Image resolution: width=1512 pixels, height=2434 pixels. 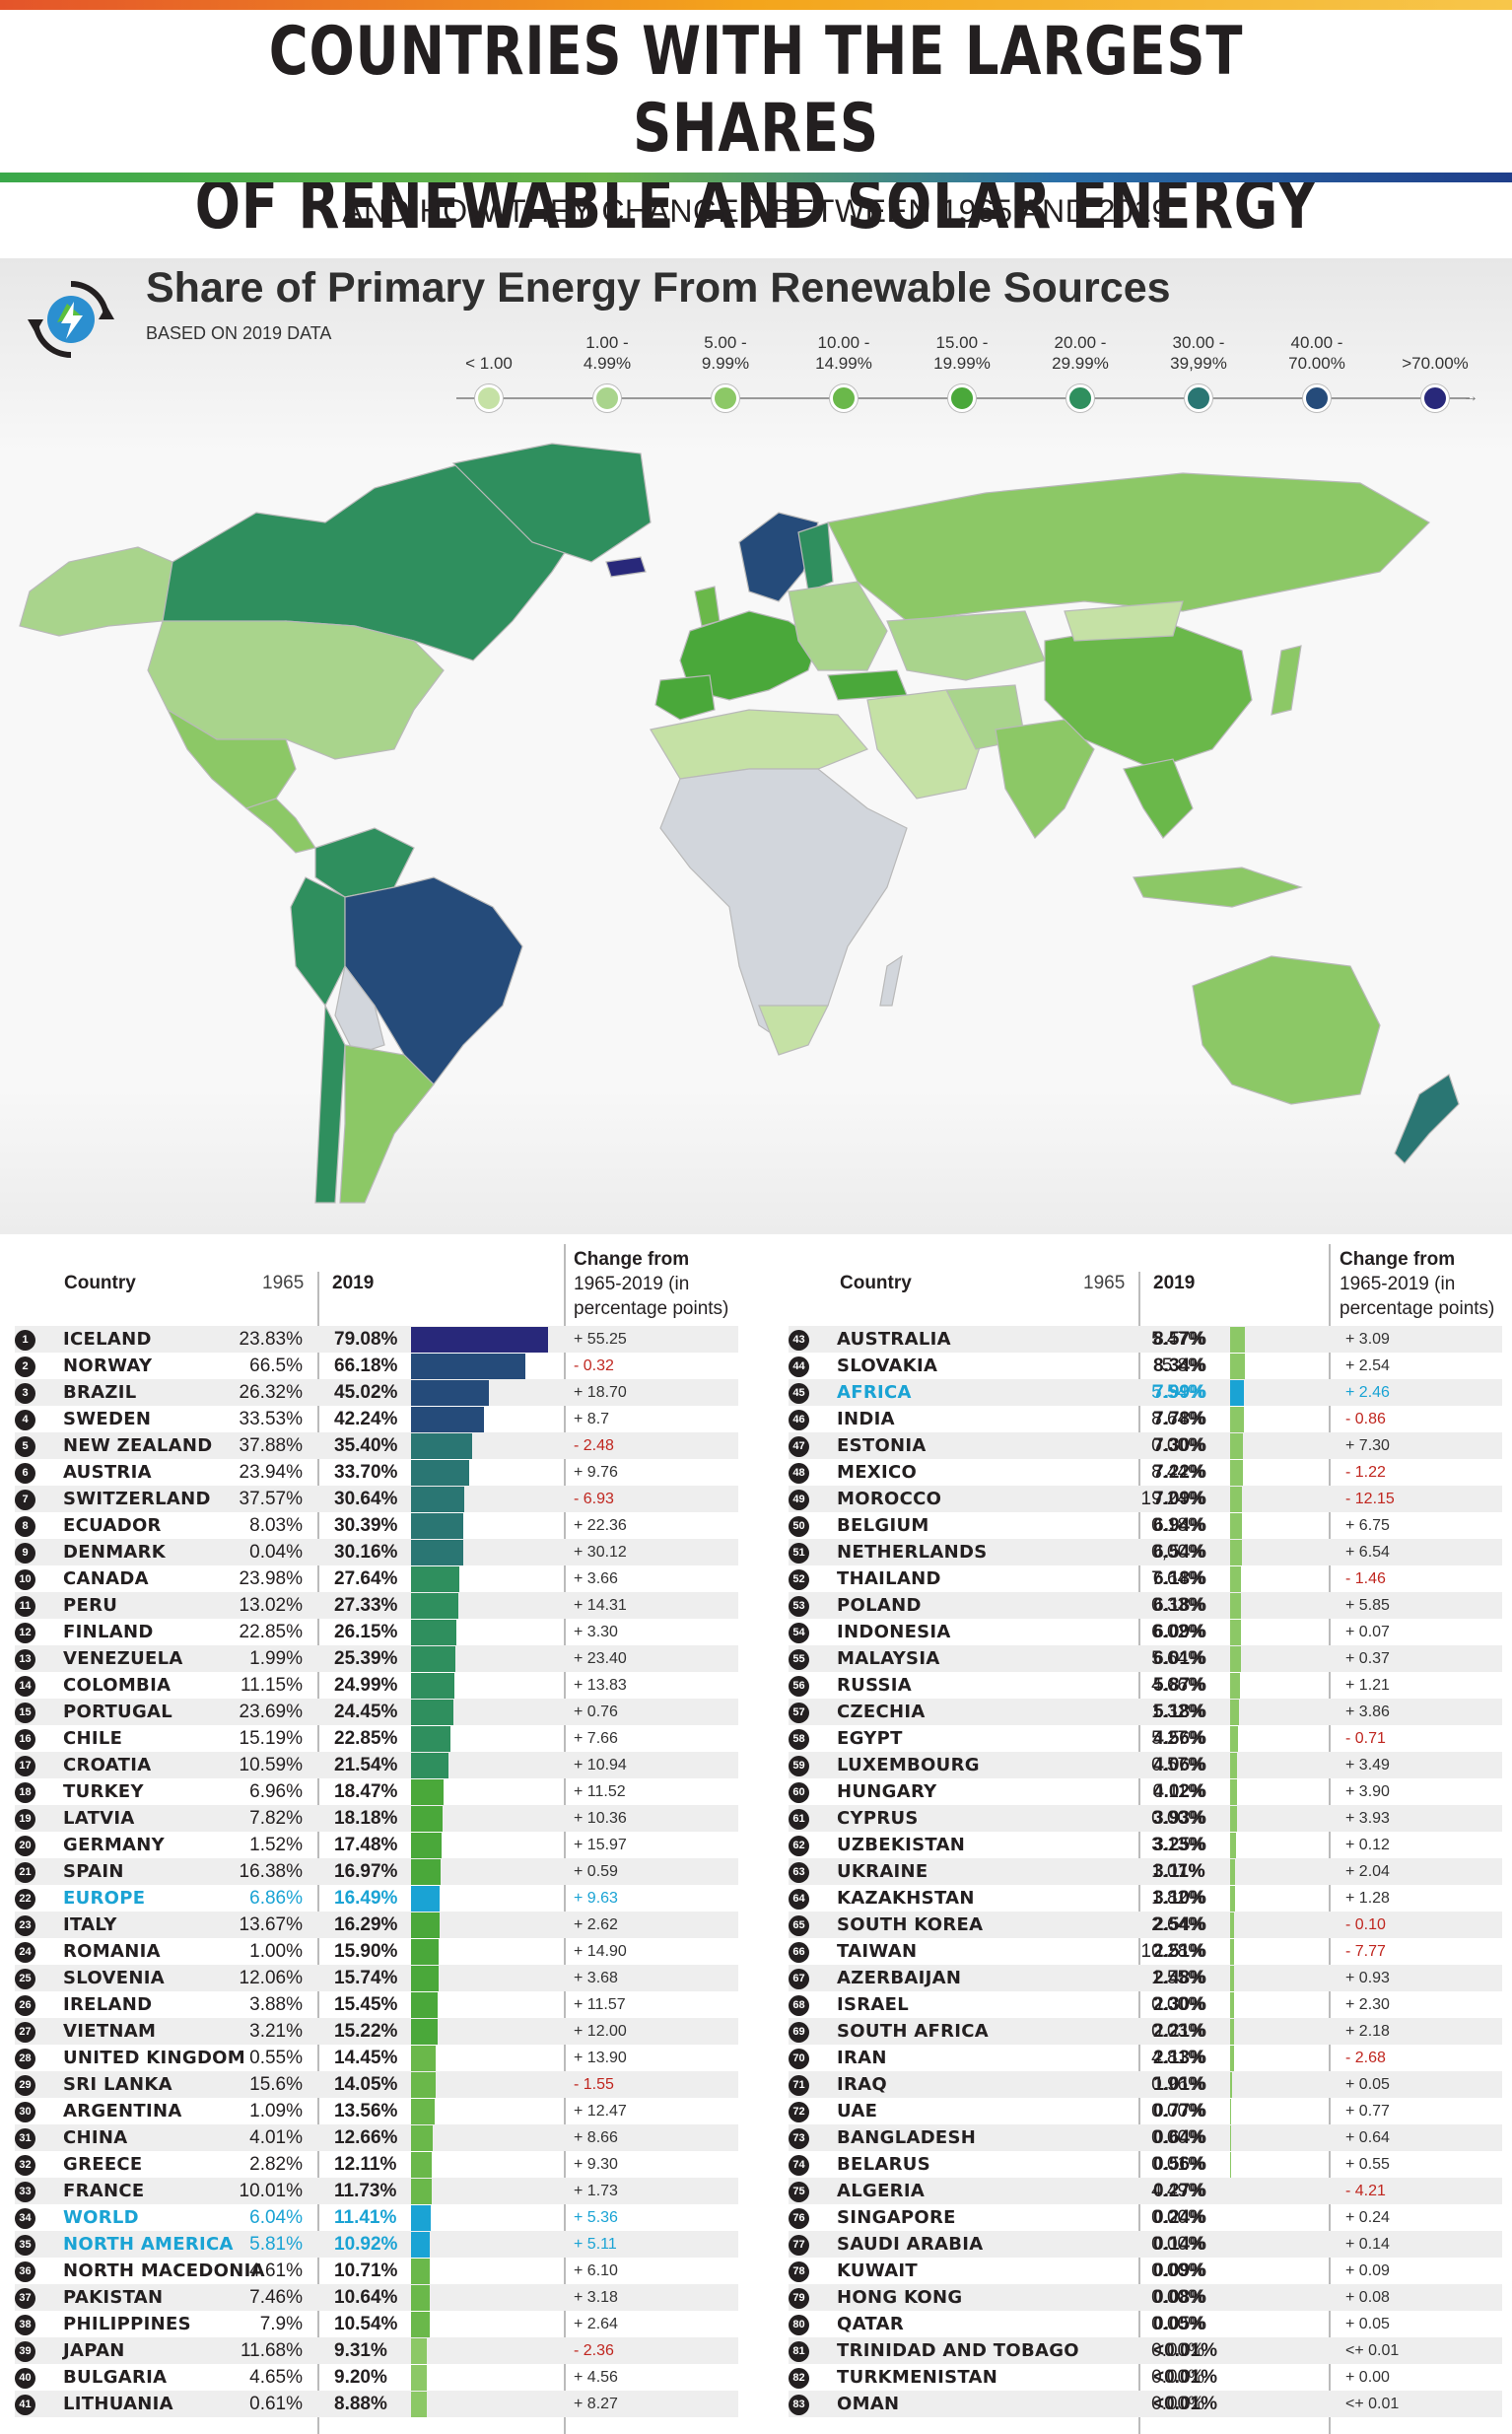 I want to click on table-row: 64 KAZAKHSTAN 1.82% 3.10% + 1.28, so click(x=1145, y=1899).